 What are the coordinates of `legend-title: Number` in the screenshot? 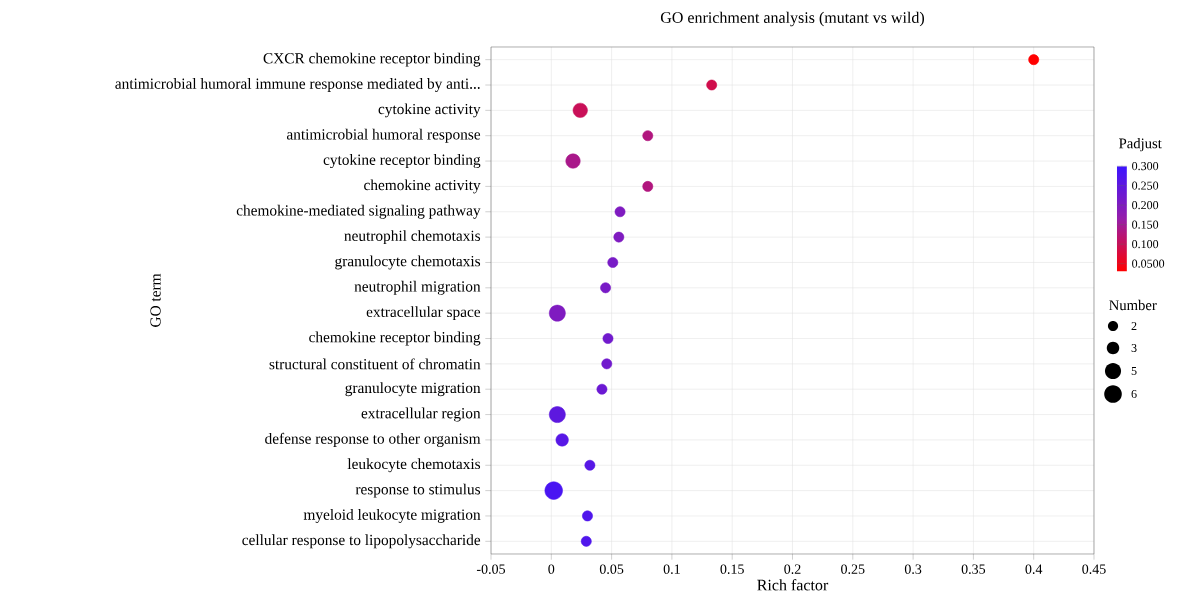 It's located at (1133, 305).